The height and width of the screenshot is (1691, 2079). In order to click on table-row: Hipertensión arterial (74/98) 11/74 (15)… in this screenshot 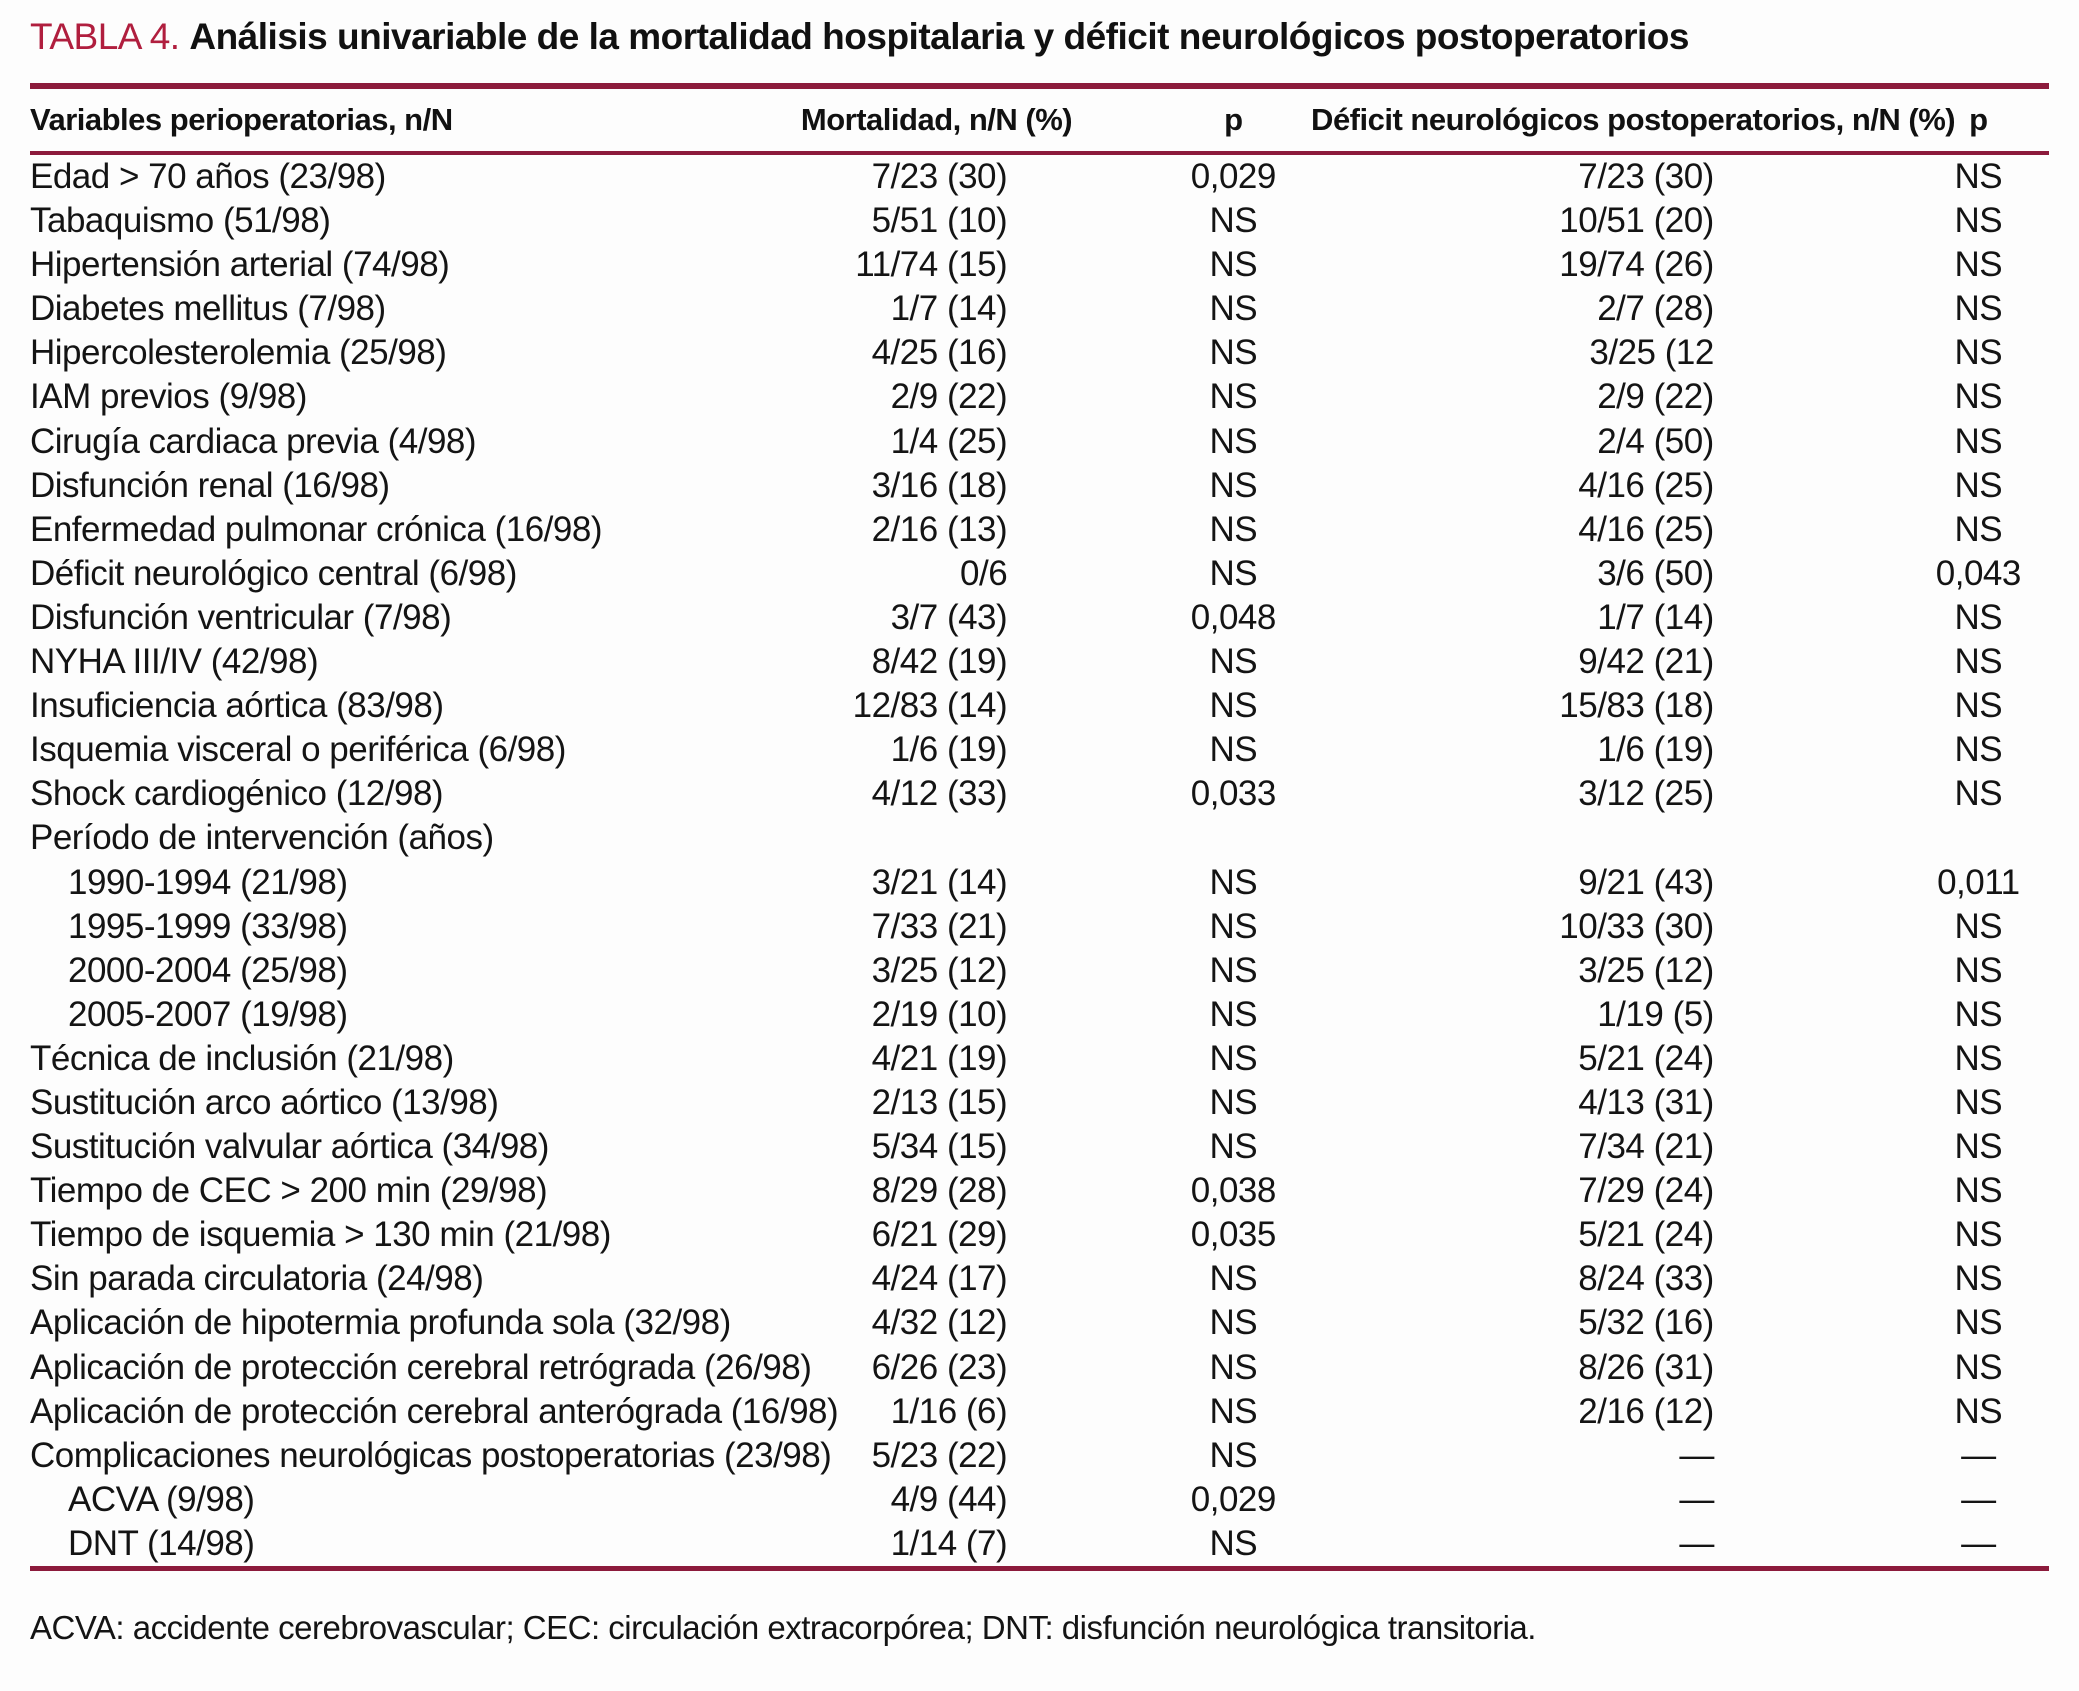, I will do `click(1039, 265)`.